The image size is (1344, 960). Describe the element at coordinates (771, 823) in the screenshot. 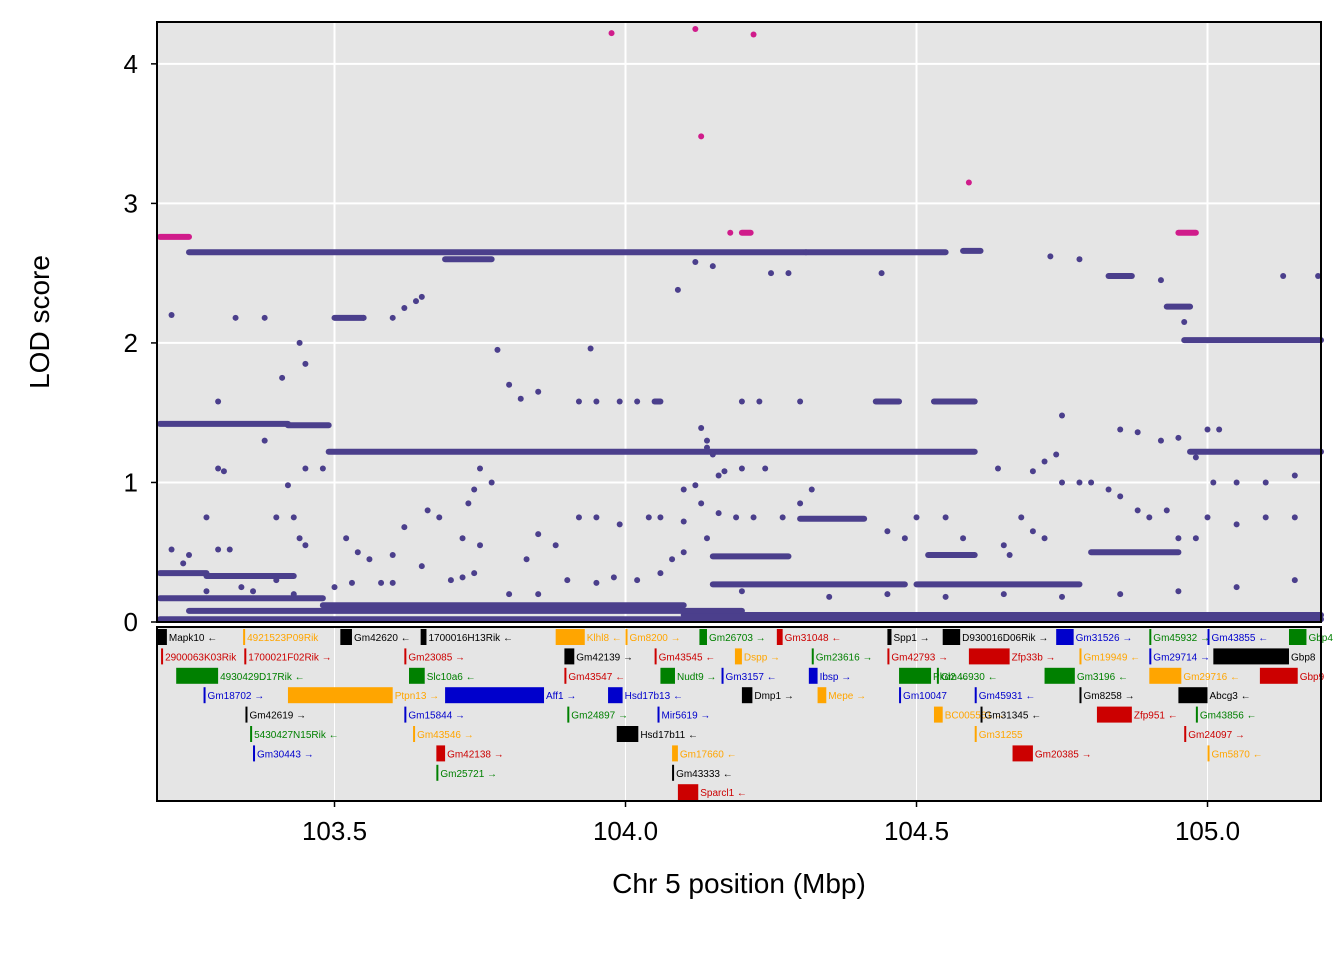

I see `x-tick-labels: 103.5 104.0 104.5 105.0` at that location.